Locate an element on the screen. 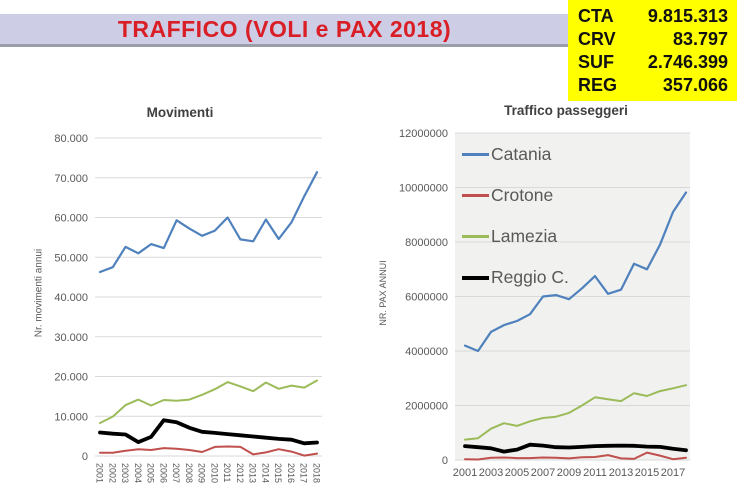 This screenshot has height=484, width=737. slide-title: TRAFFICO (VOLI e PAX 2018) is located at coordinates (284, 28).